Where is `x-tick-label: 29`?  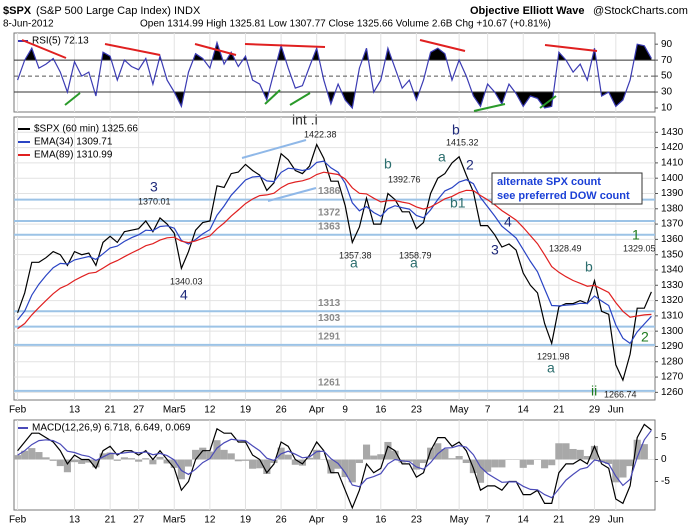 x-tick-label: 29 is located at coordinates (595, 410).